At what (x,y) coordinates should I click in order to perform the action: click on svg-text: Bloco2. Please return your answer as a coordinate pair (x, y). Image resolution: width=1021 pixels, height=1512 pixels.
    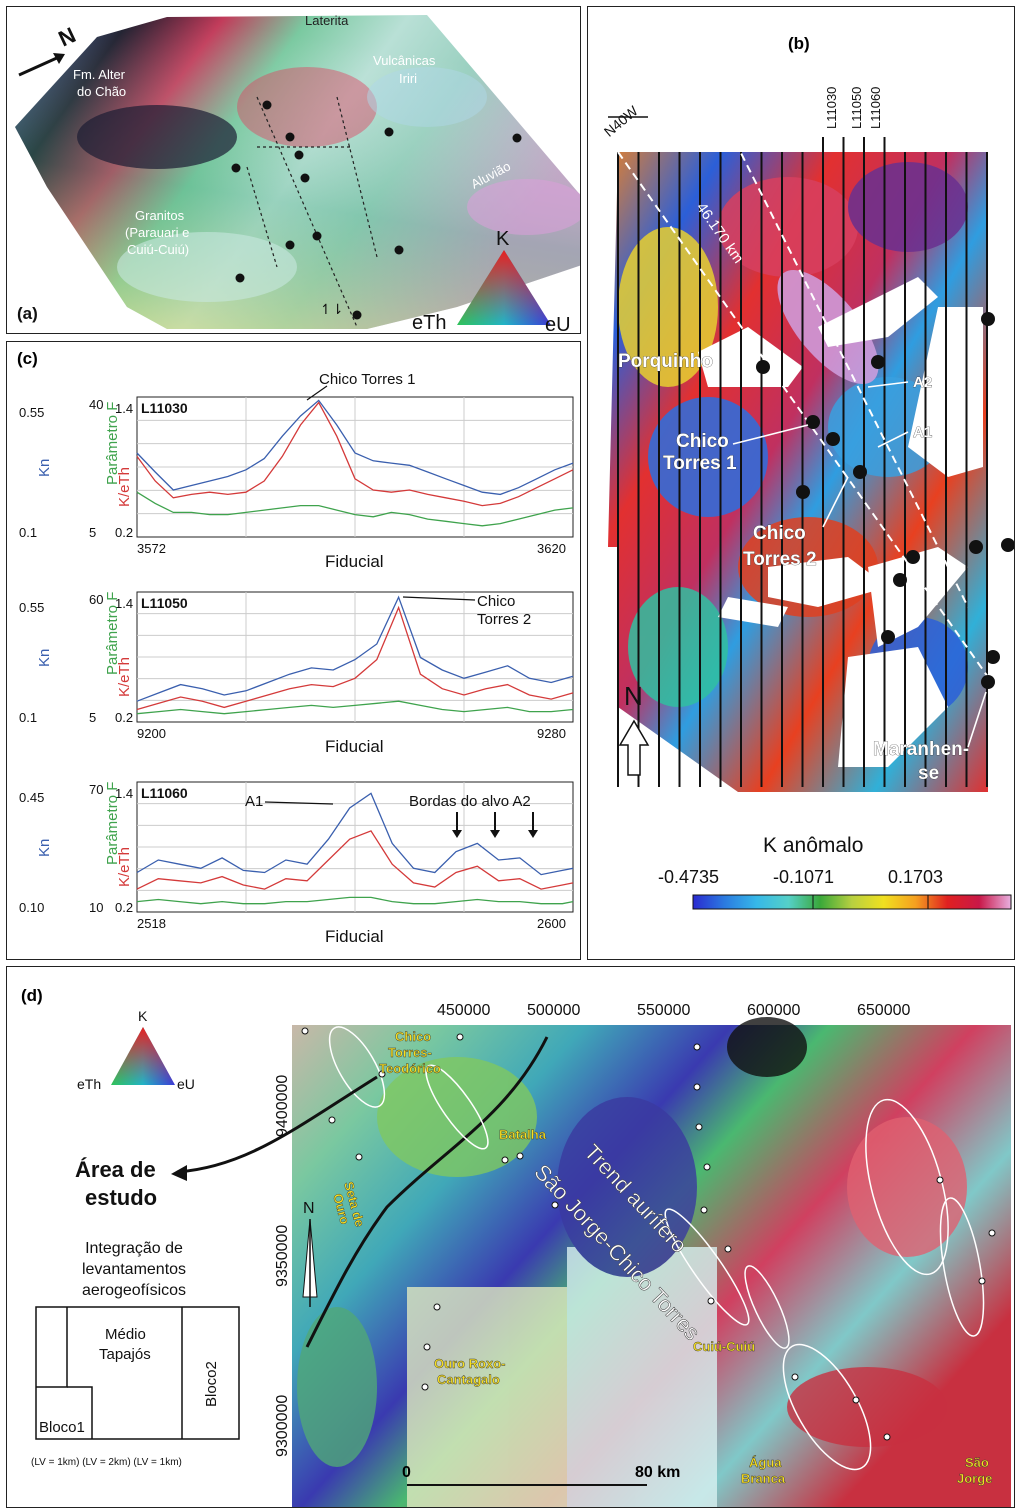
    Looking at the image, I should click on (211, 1384).